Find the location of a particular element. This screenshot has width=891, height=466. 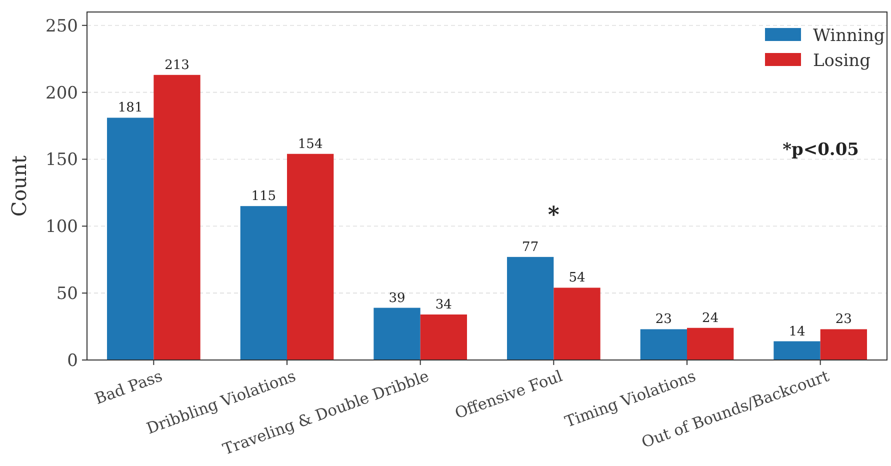

x-tick-label: Bad Pass is located at coordinates (128, 387).